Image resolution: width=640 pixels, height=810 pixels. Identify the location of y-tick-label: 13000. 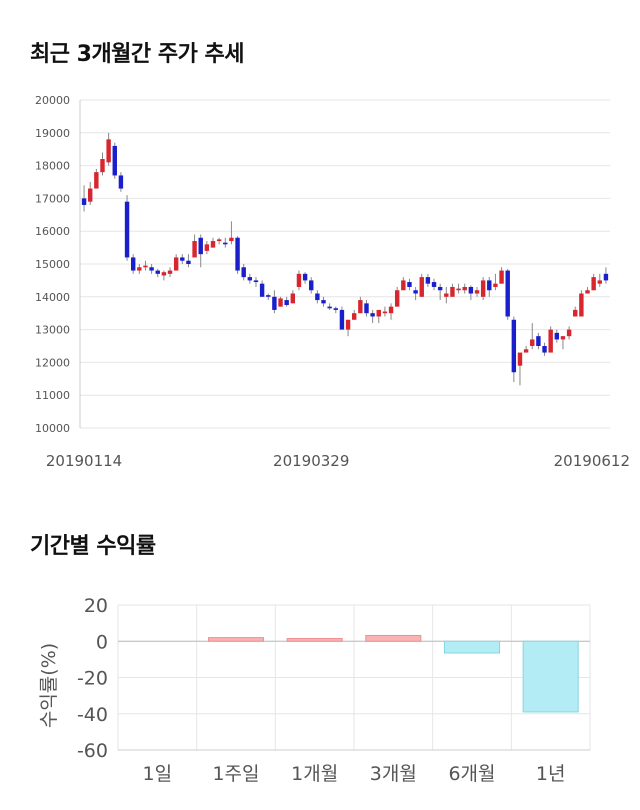
(52, 330).